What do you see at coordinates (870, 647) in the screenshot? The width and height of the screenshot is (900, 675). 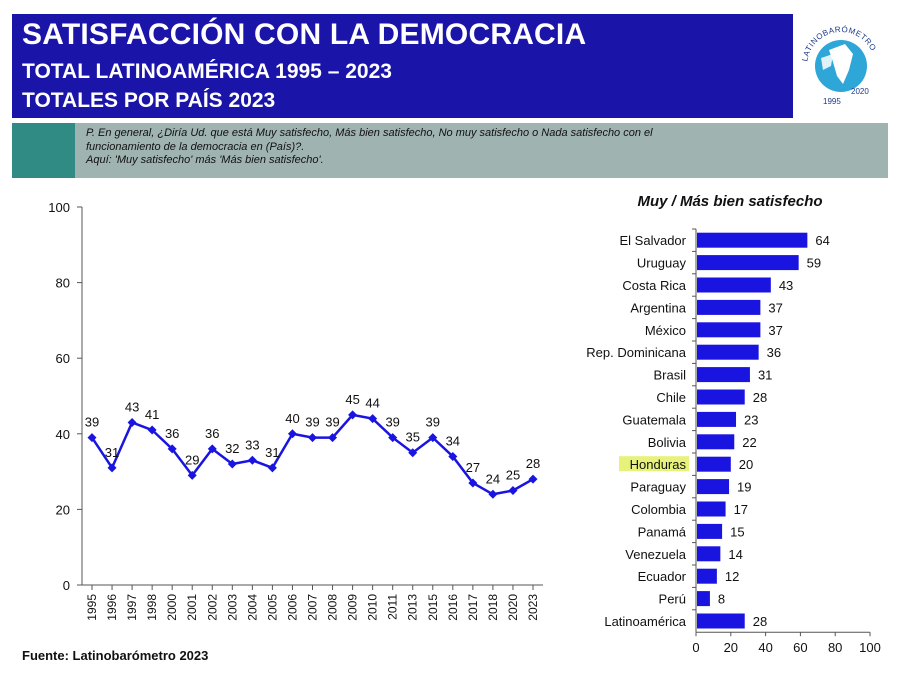 I see `bar-x-tick-label: 100` at bounding box center [870, 647].